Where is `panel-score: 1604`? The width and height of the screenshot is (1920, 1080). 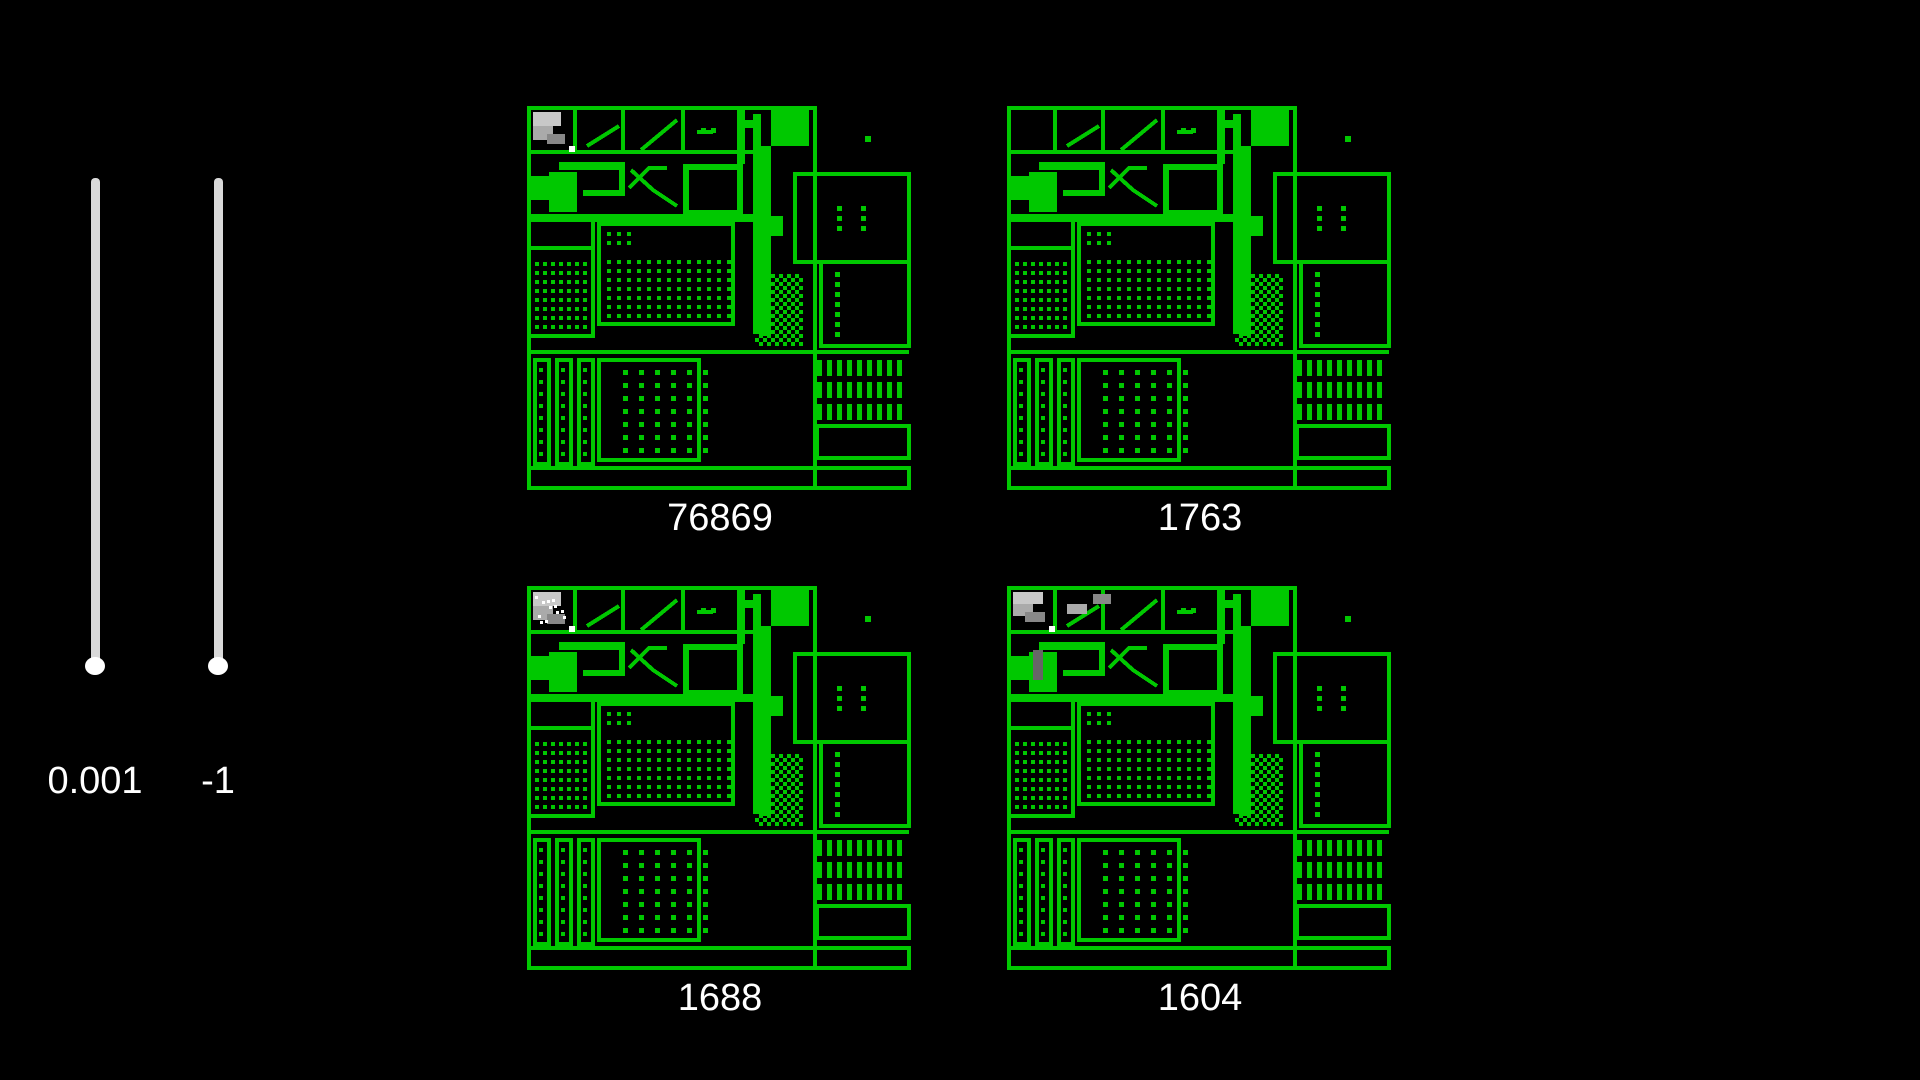
panel-score: 1604 is located at coordinates (1200, 998).